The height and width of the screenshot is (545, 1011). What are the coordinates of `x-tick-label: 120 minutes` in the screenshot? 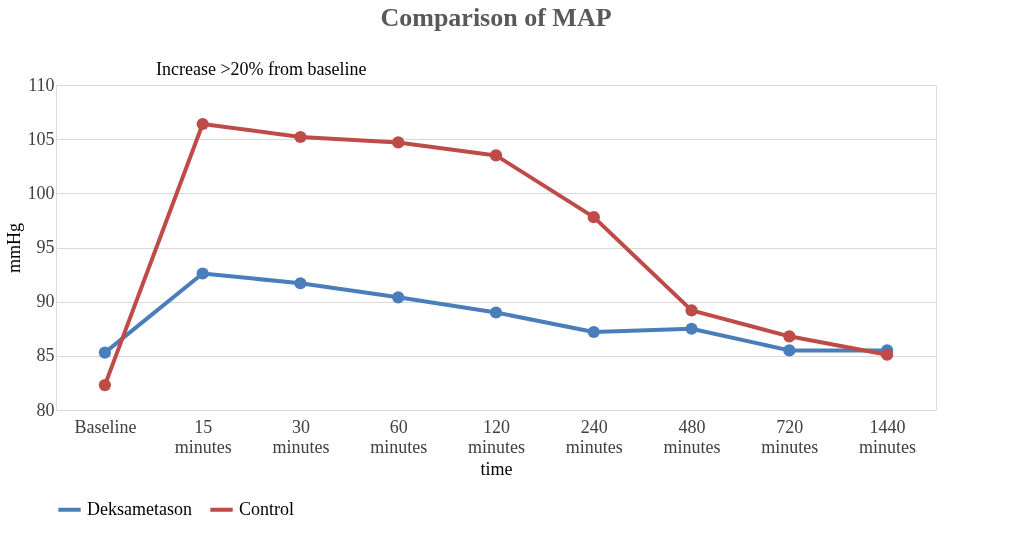 It's located at (496, 436).